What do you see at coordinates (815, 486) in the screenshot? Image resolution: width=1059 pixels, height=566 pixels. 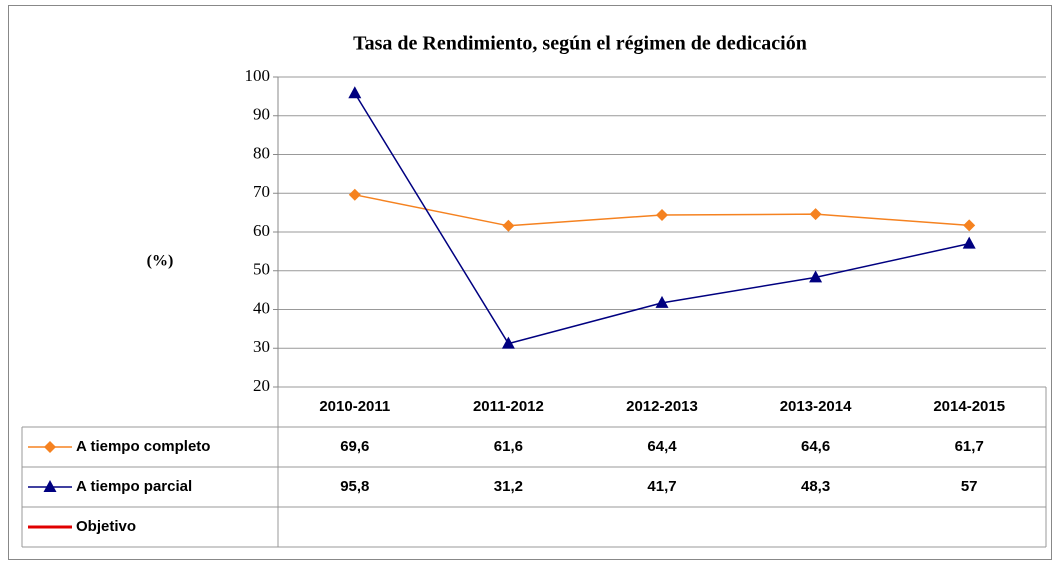 I see `table-value: 48,3` at bounding box center [815, 486].